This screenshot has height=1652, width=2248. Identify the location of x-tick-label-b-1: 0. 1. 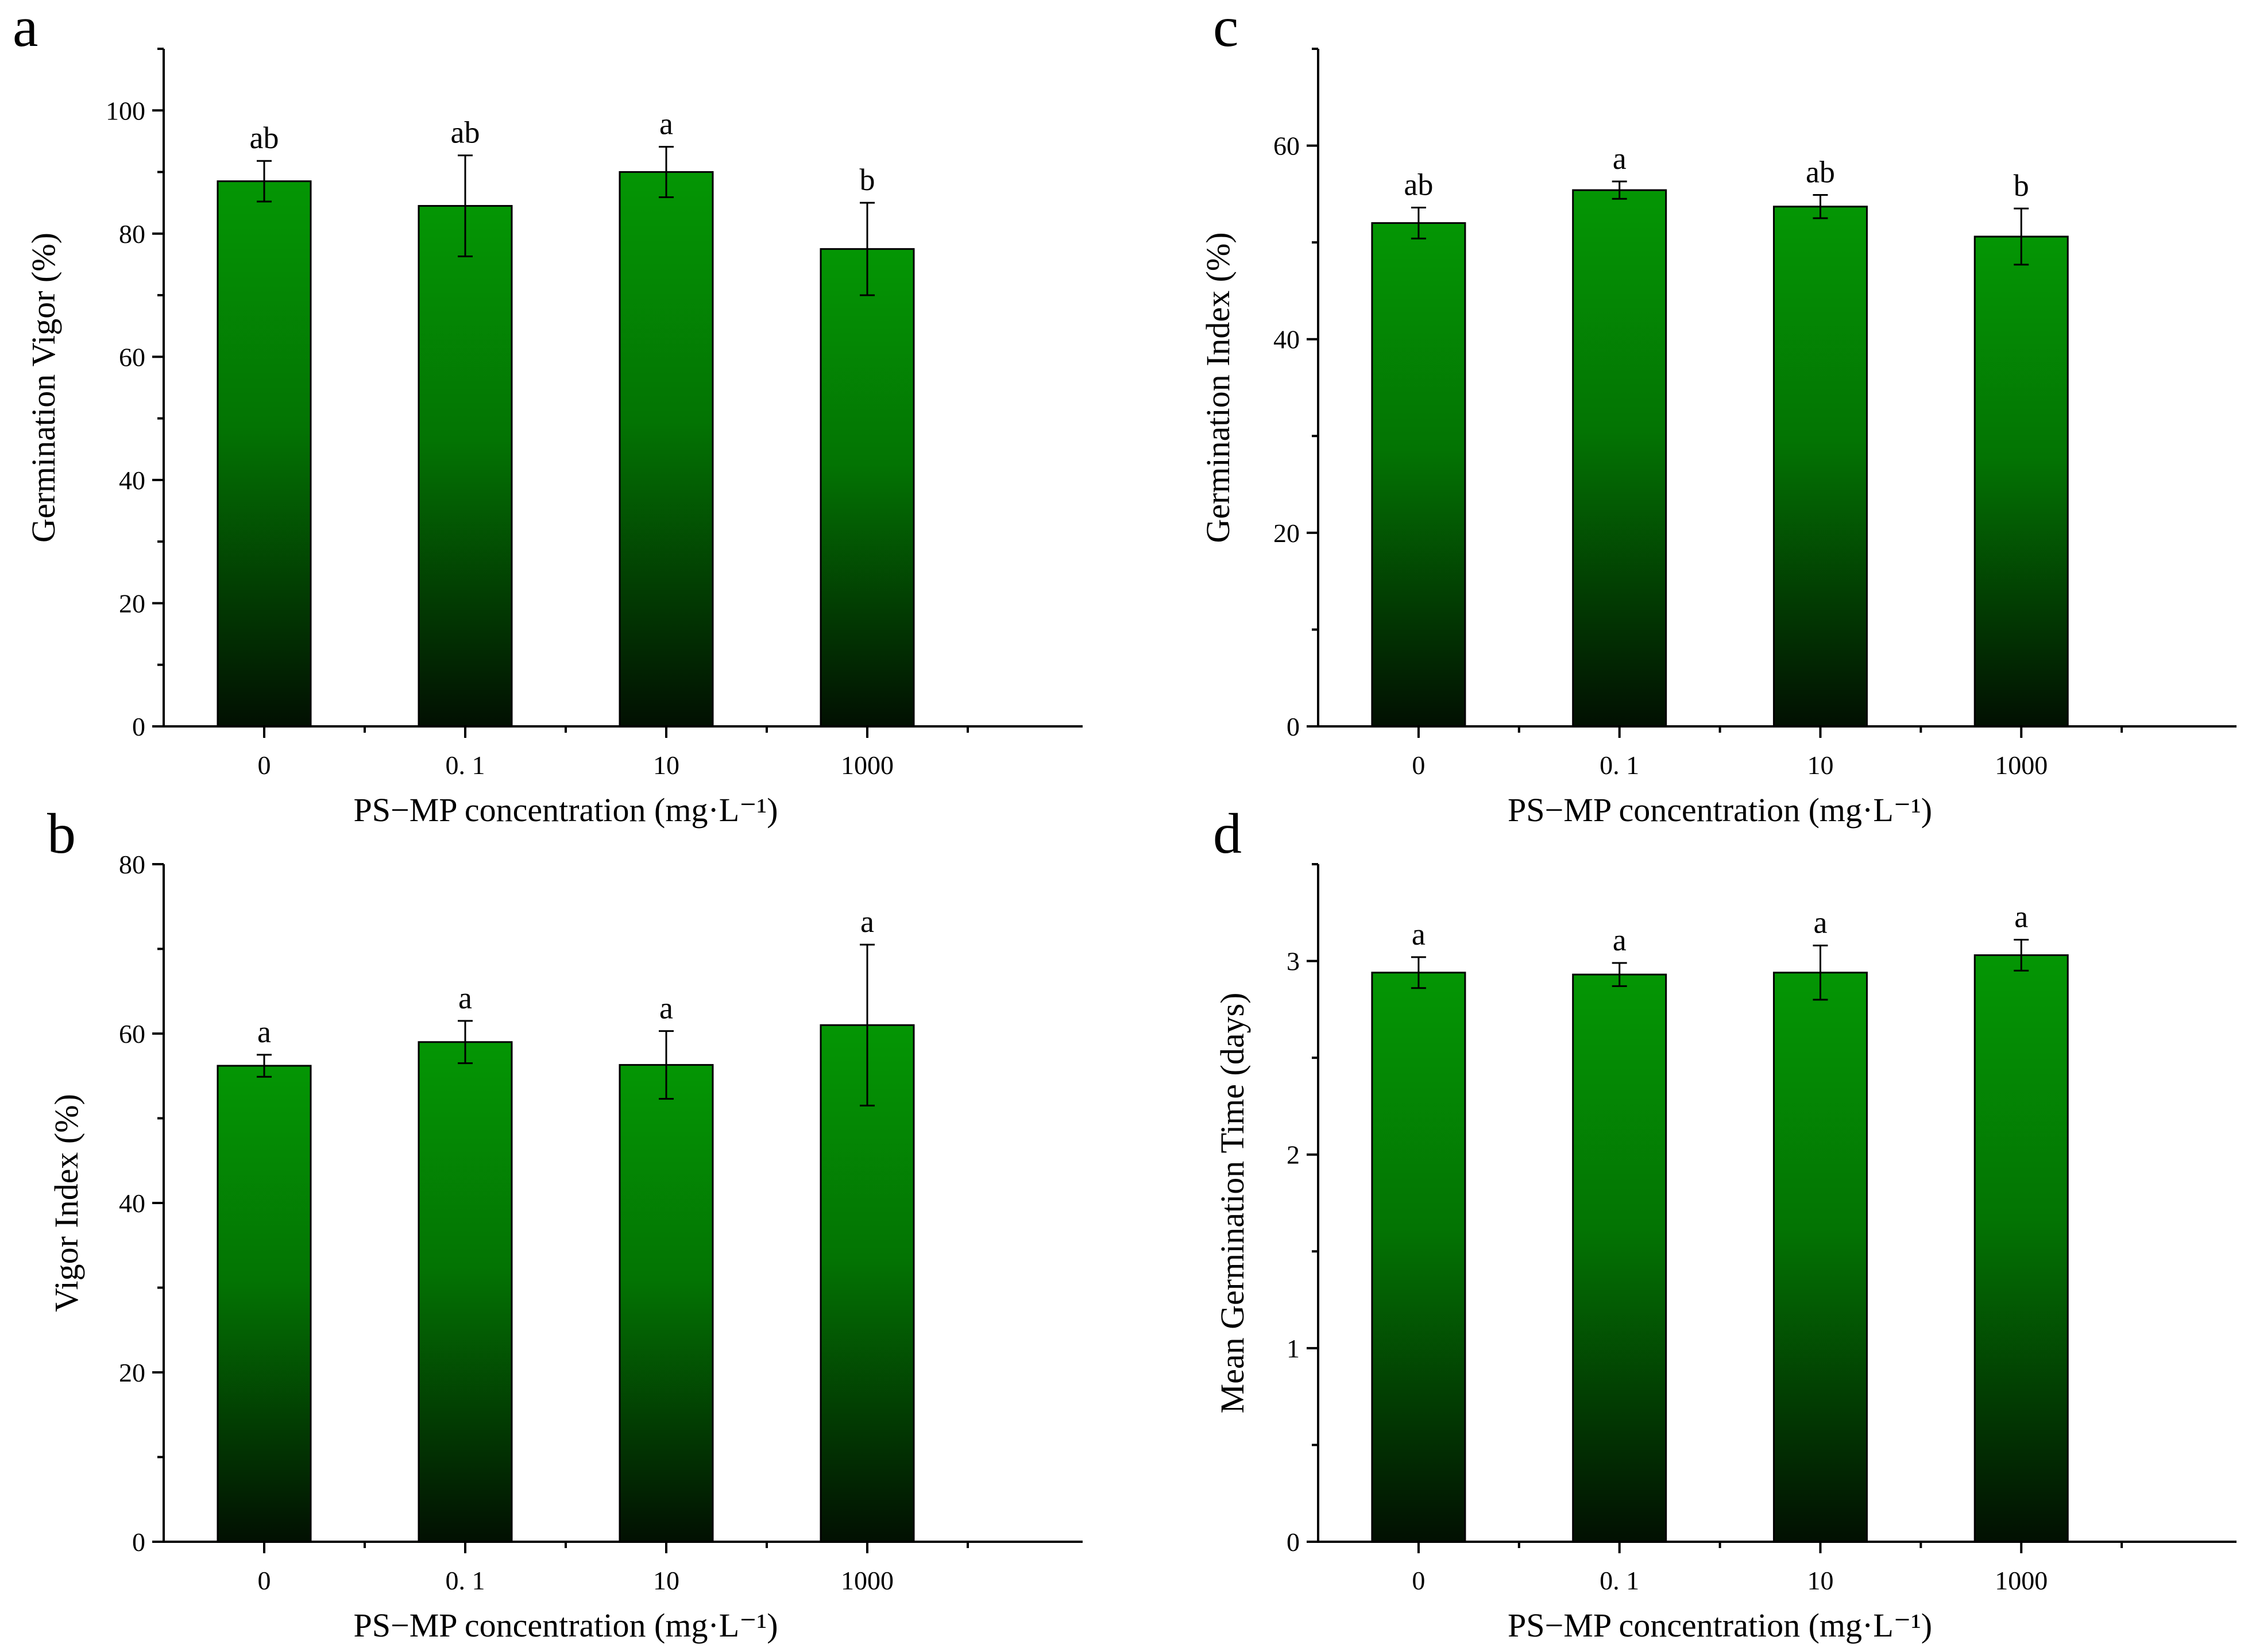
(465, 1580).